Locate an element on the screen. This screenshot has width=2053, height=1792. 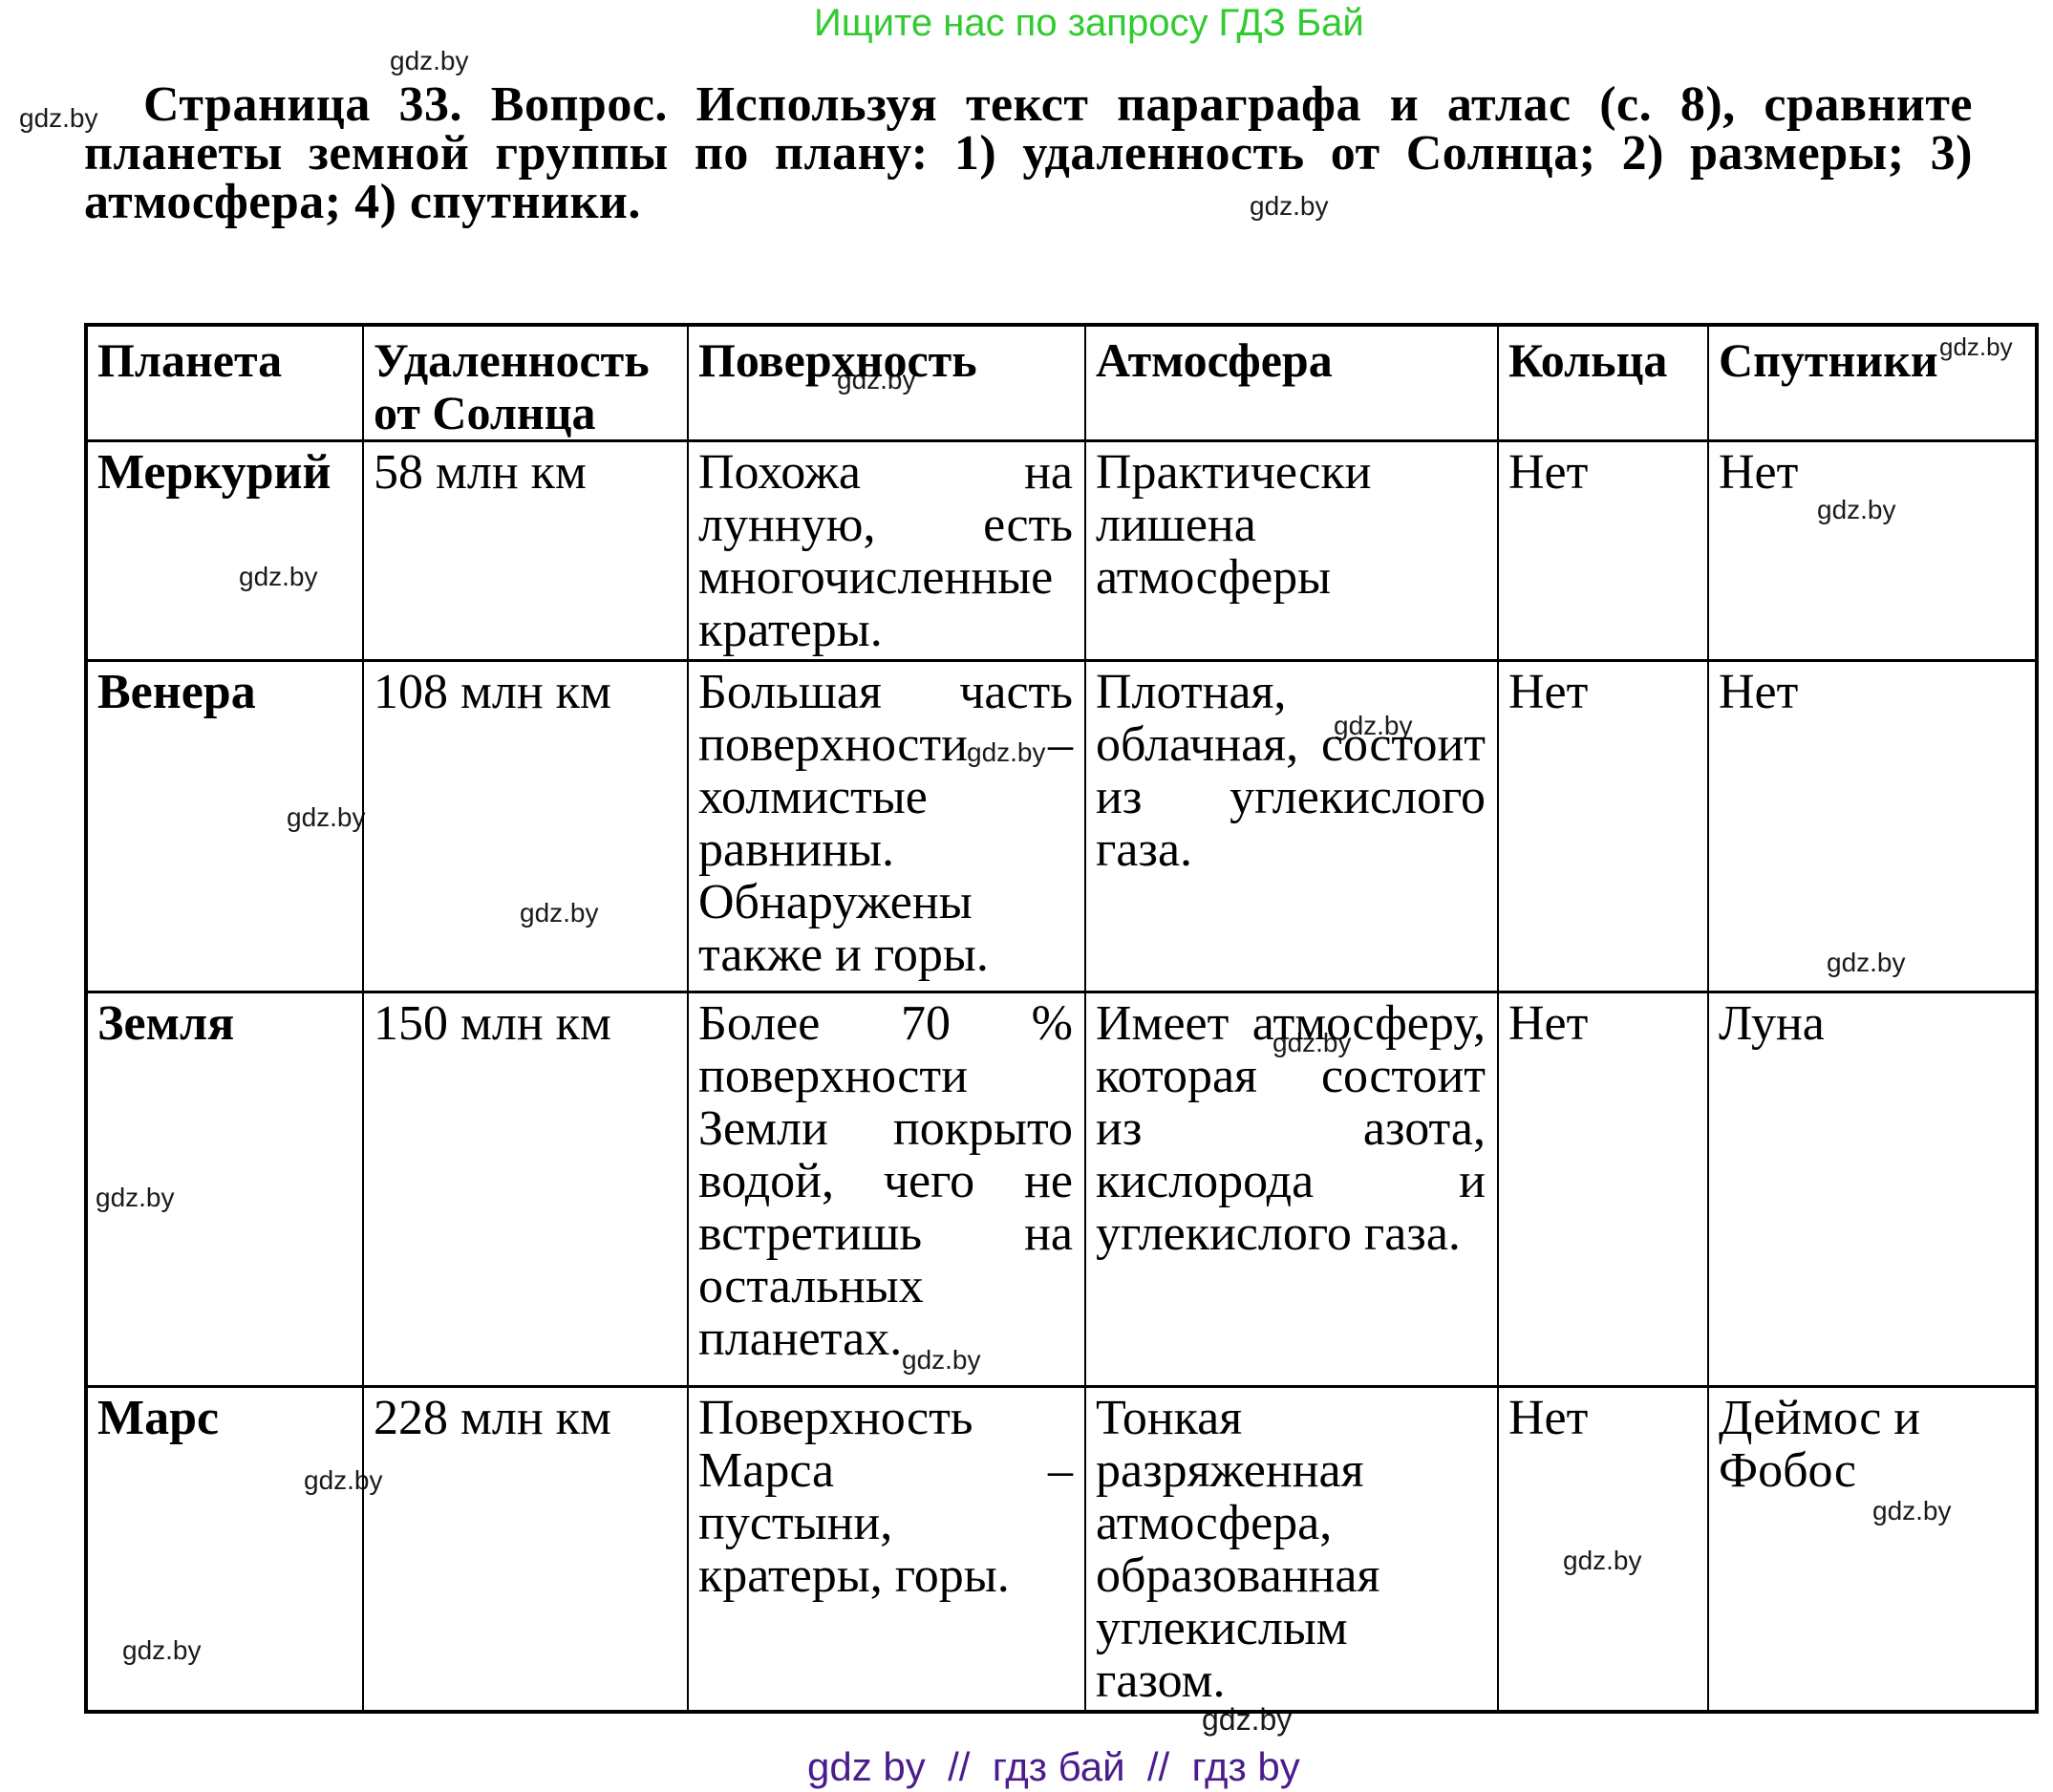
column-header-rings: Кольца is located at coordinates (1603, 382).